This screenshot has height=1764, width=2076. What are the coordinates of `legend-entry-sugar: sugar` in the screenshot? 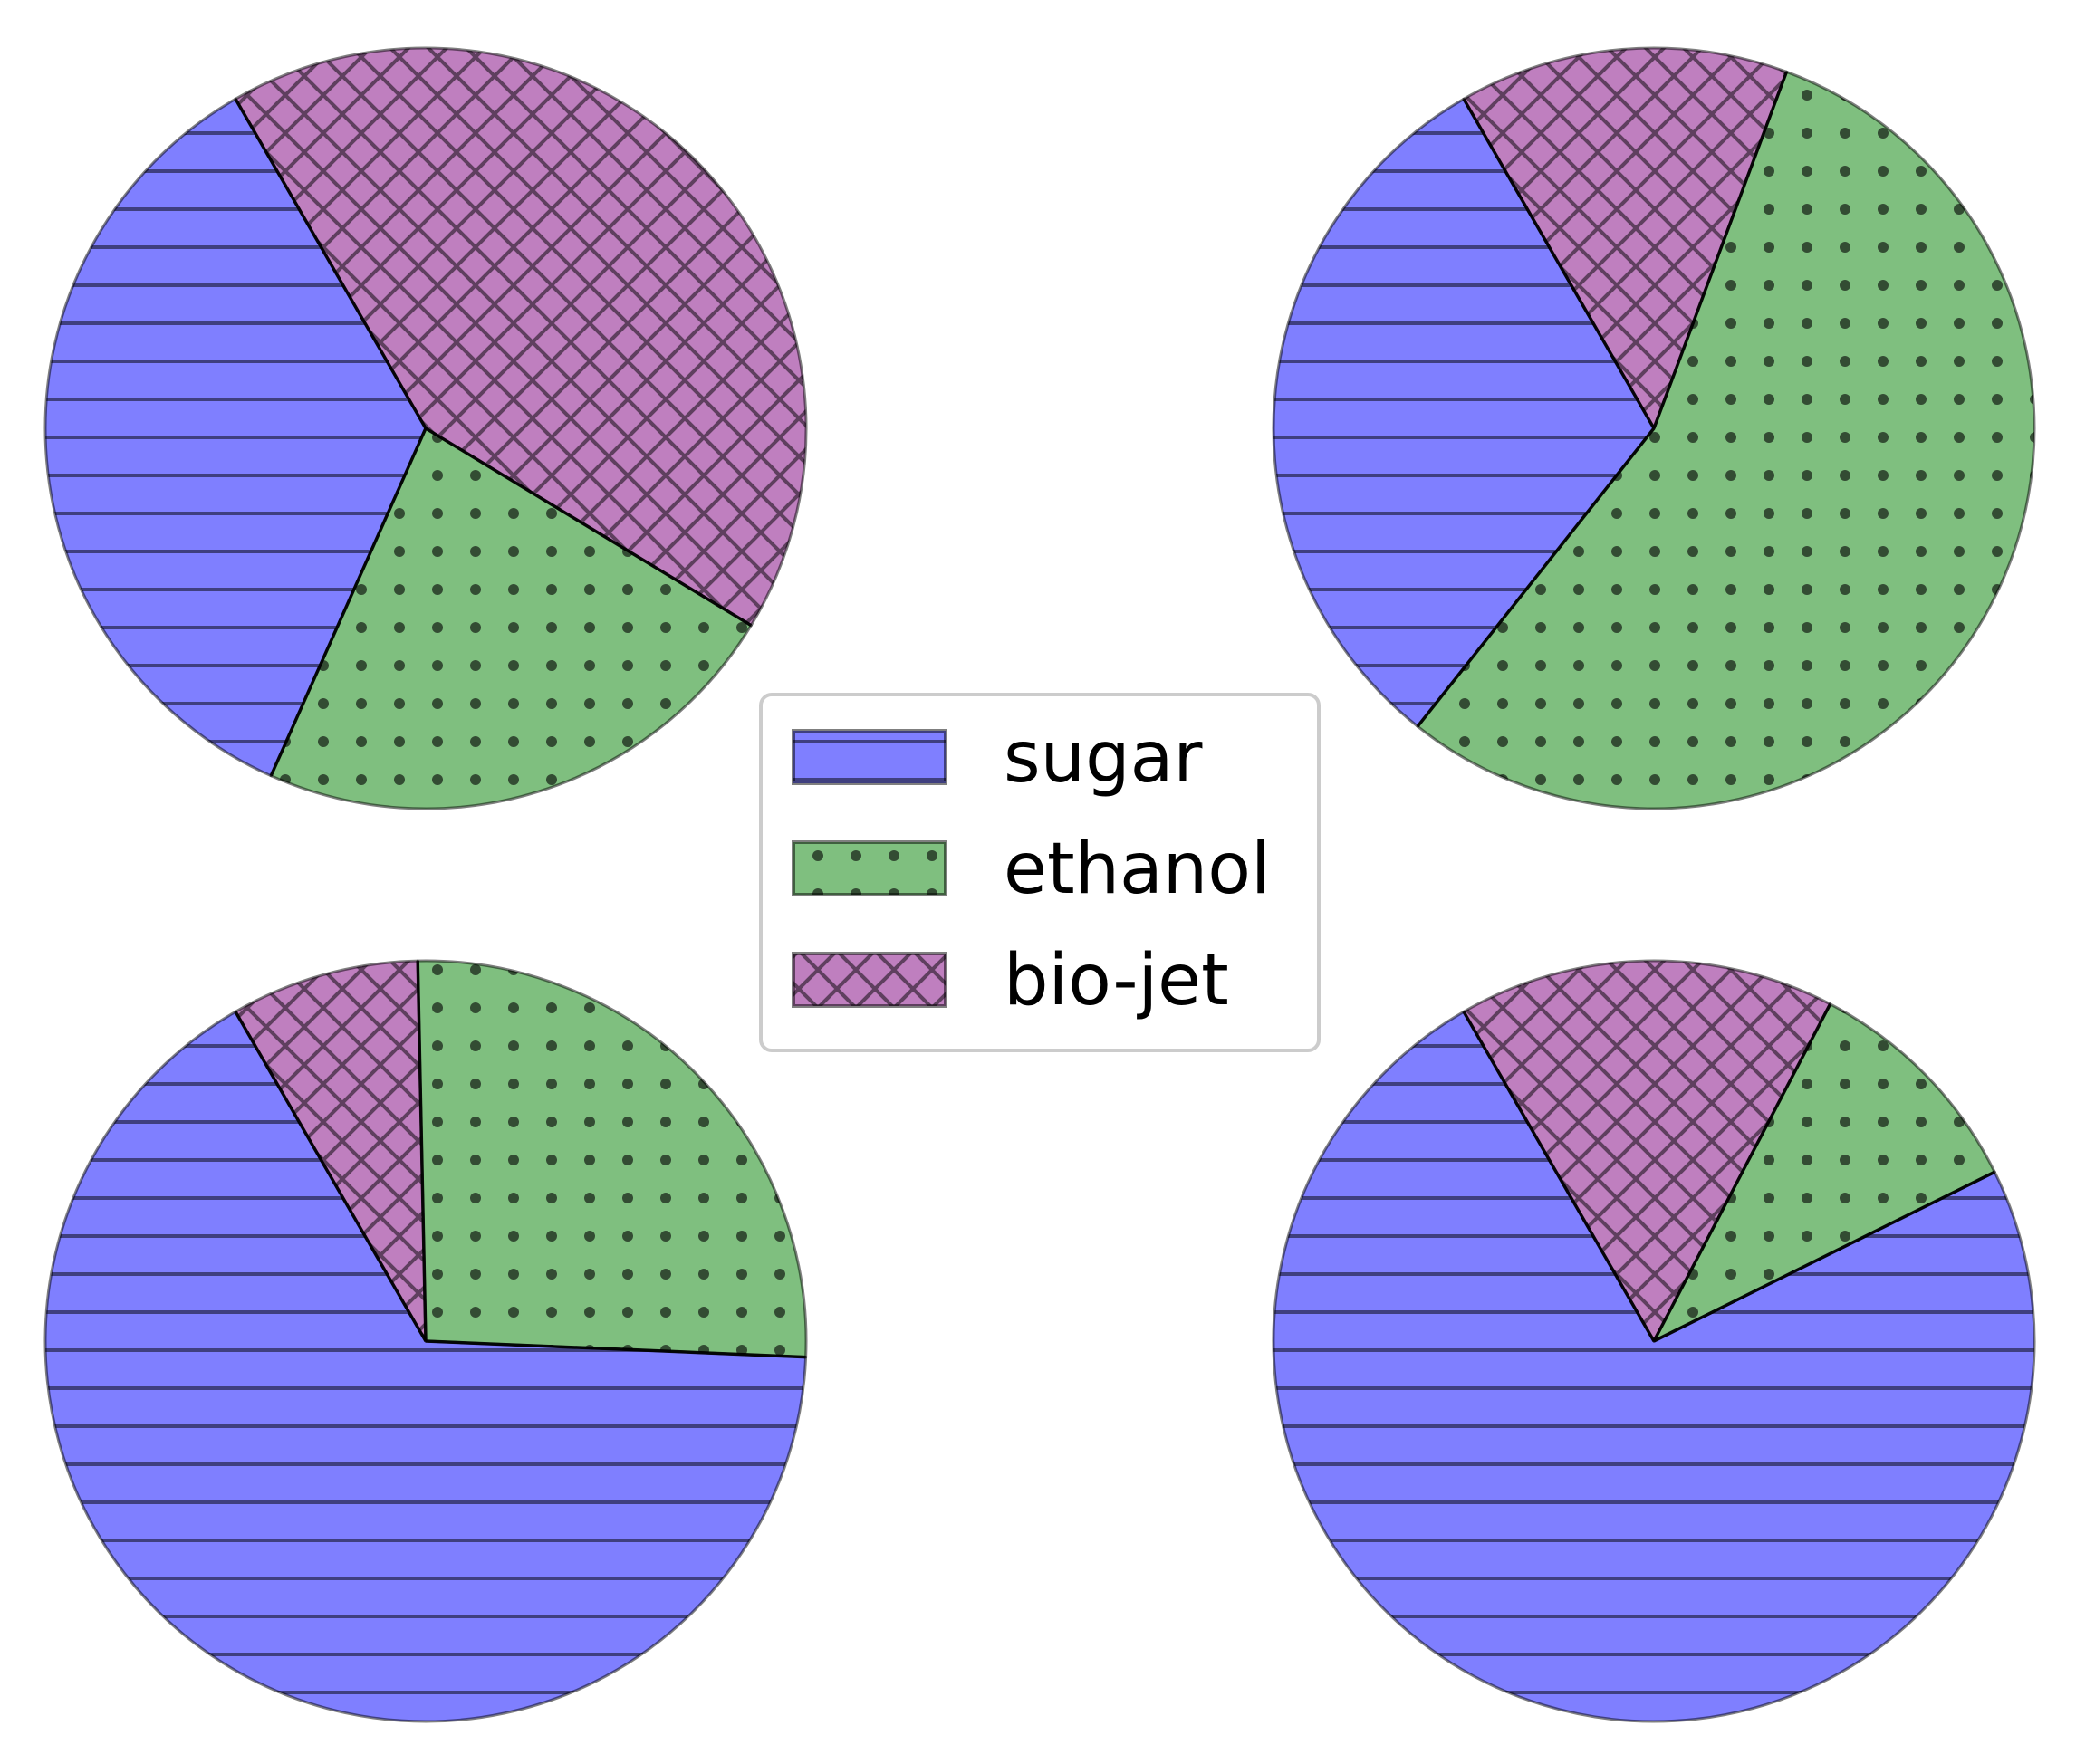 It's located at (998, 758).